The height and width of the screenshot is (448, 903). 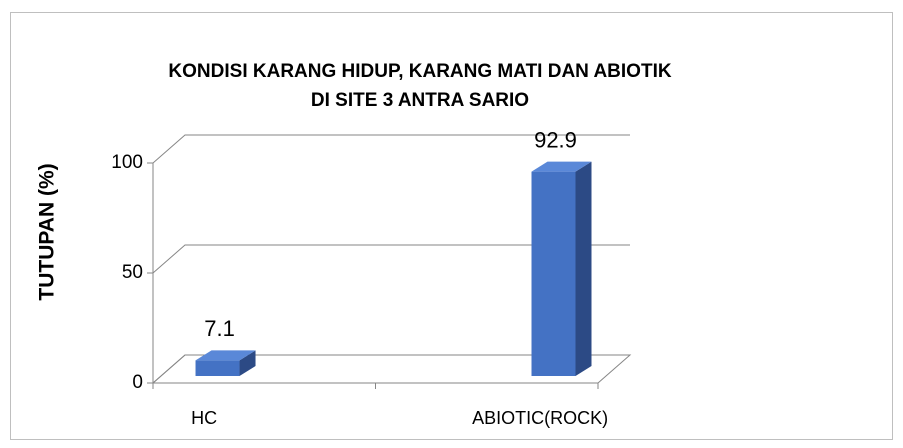 What do you see at coordinates (555, 139) in the screenshot?
I see `data-label: 92.9` at bounding box center [555, 139].